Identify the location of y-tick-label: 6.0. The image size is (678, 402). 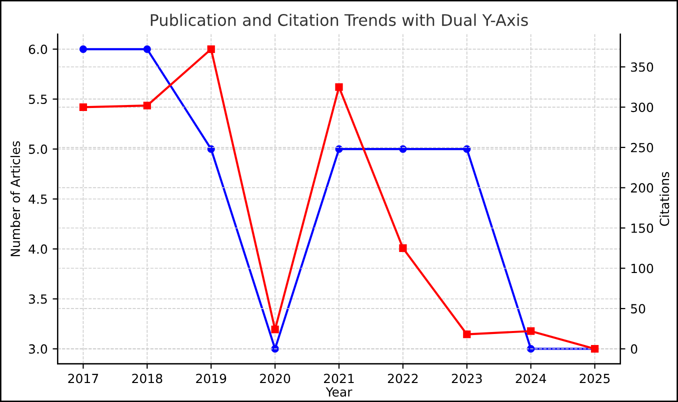
(38, 49).